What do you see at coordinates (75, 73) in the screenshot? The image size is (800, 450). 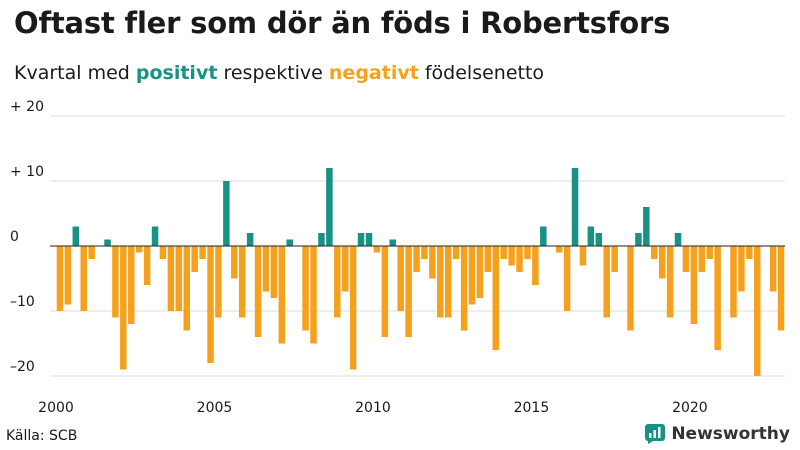 I see `subtitle-text-1: Kvartal med` at bounding box center [75, 73].